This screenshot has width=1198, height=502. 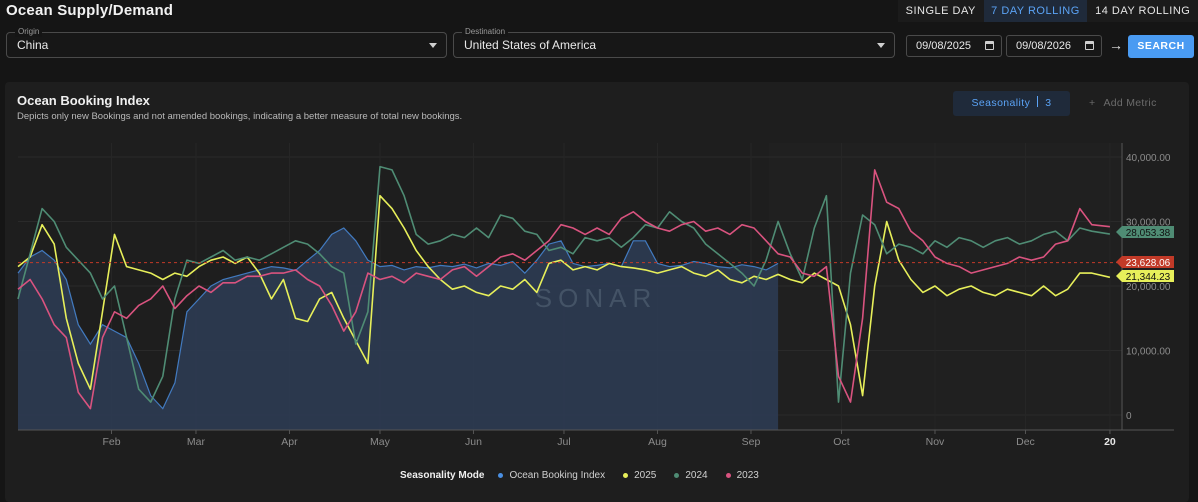 I want to click on x-tick-label: May, so click(x=380, y=442).